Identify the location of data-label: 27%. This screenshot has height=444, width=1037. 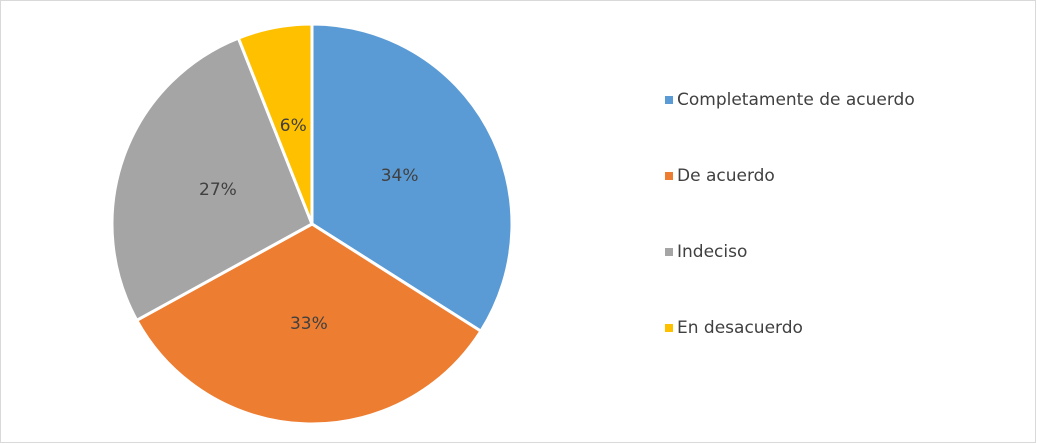
(218, 190).